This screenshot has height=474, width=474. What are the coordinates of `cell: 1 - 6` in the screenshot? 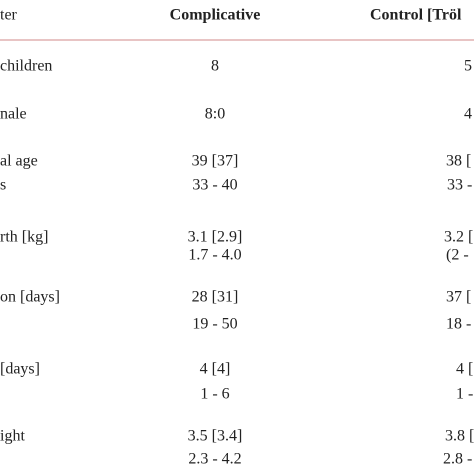 It's located at (214, 394).